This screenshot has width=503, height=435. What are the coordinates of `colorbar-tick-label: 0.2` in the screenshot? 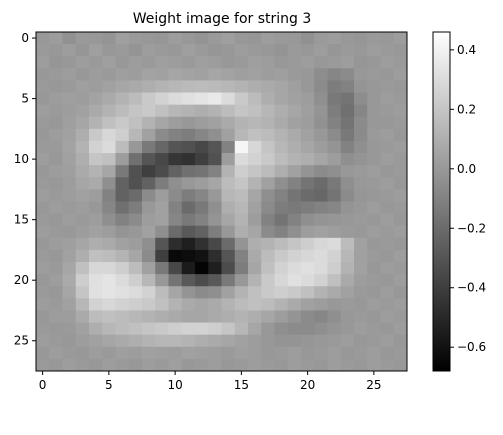 It's located at (466, 109).